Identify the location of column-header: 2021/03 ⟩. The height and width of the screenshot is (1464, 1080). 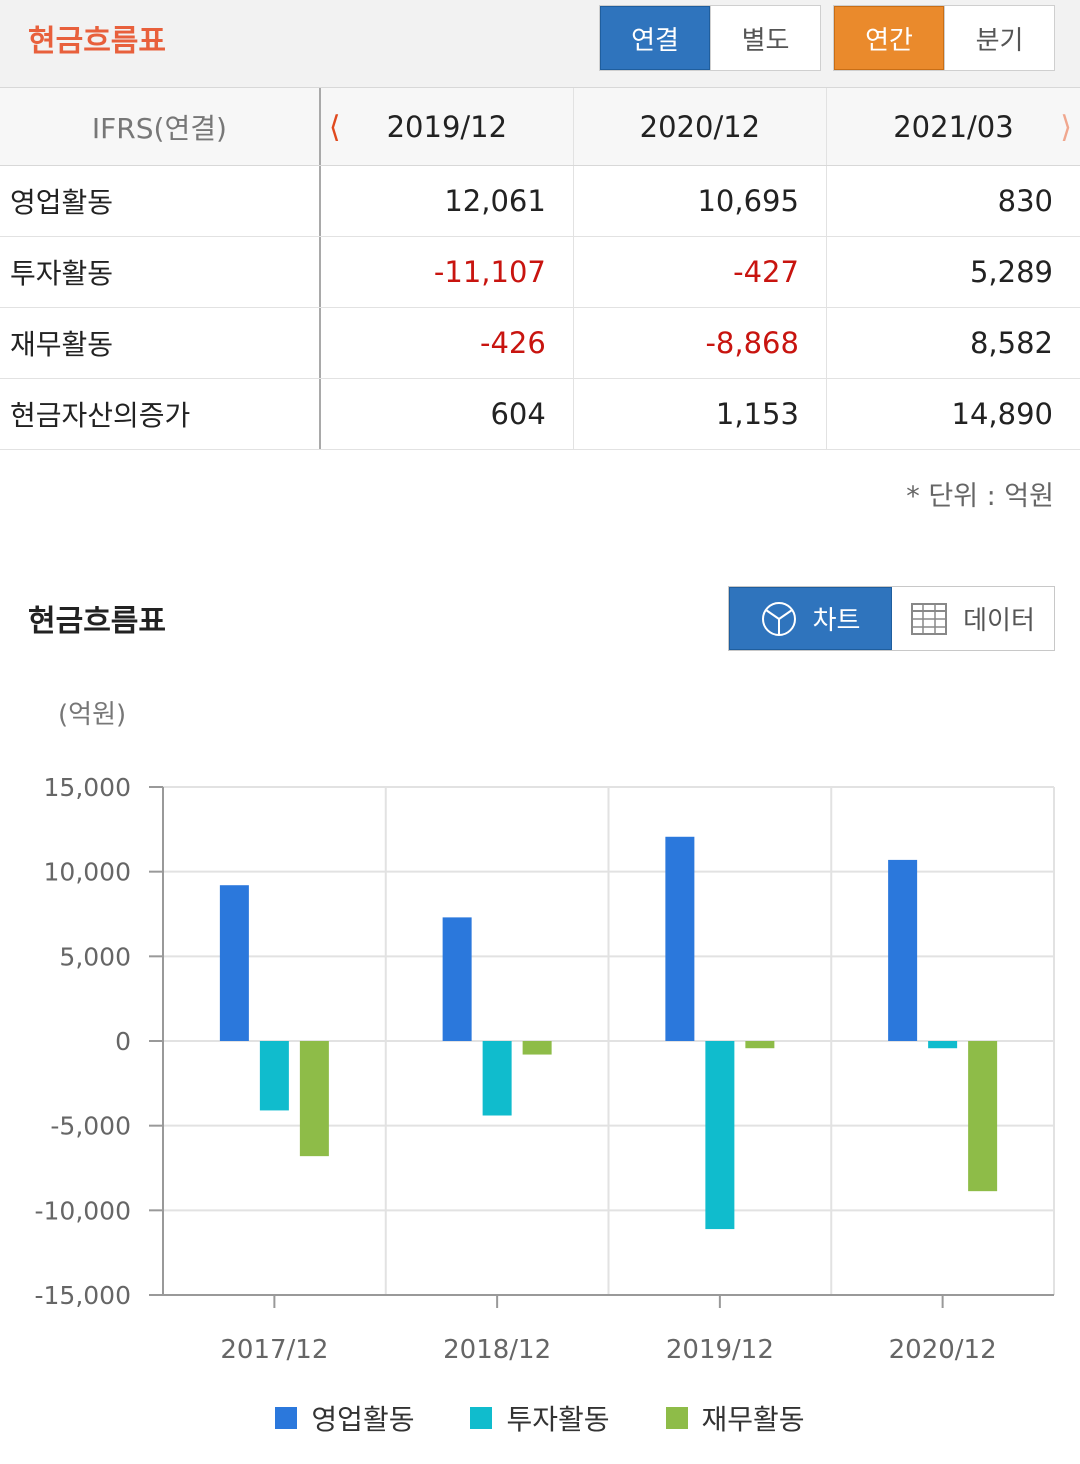
(953, 126).